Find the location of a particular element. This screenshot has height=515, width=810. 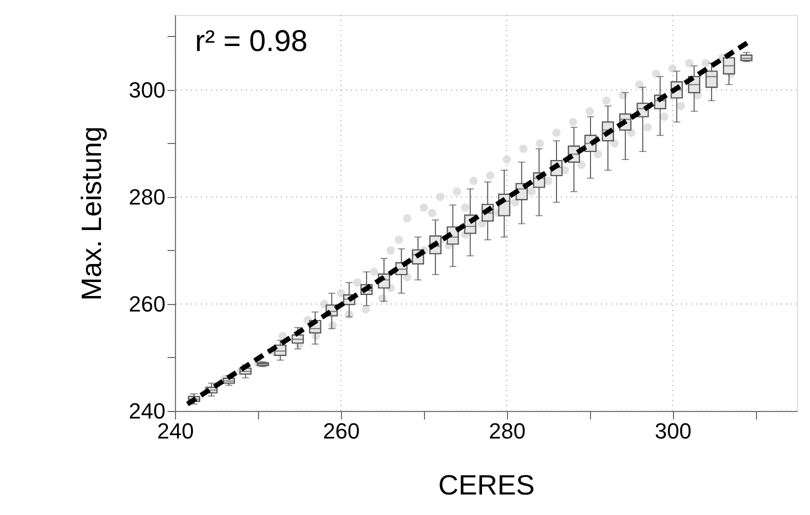

y-tick-label: 300 is located at coordinates (147, 89).